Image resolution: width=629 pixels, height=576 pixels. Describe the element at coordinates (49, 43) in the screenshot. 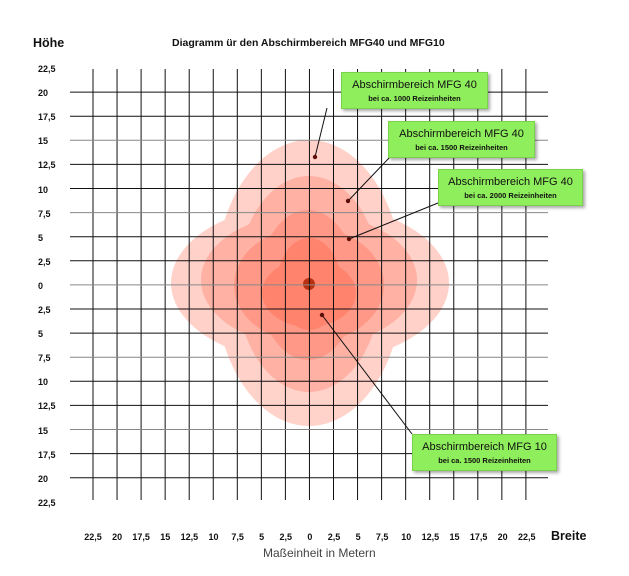

I see `y-axis-title: Höhe` at that location.